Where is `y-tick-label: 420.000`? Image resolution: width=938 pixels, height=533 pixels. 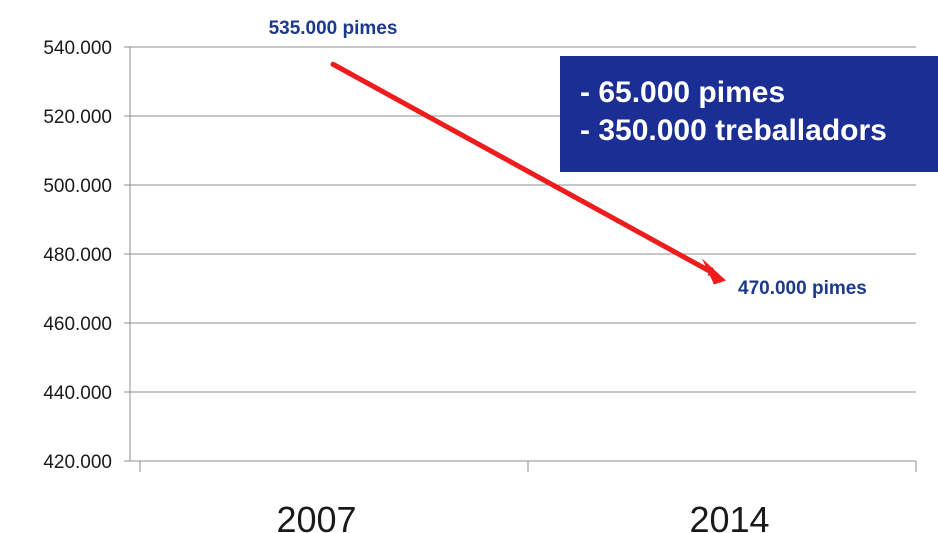 y-tick-label: 420.000 is located at coordinates (77, 462).